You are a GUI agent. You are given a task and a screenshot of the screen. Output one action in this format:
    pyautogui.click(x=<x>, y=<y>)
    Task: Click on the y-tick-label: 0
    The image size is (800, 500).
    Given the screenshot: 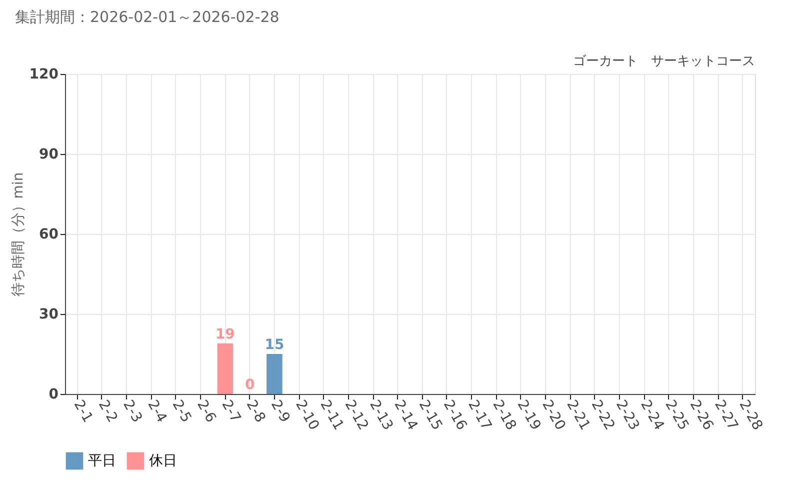 What is the action you would take?
    pyautogui.click(x=53, y=394)
    